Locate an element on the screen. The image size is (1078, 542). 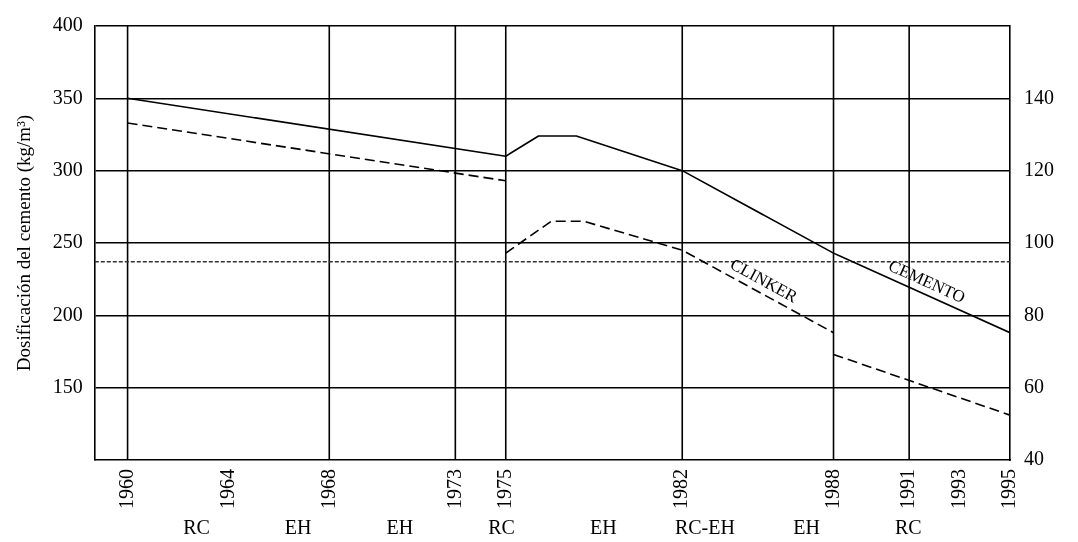
y2-tick-label: 40 is located at coordinates (1034, 458).